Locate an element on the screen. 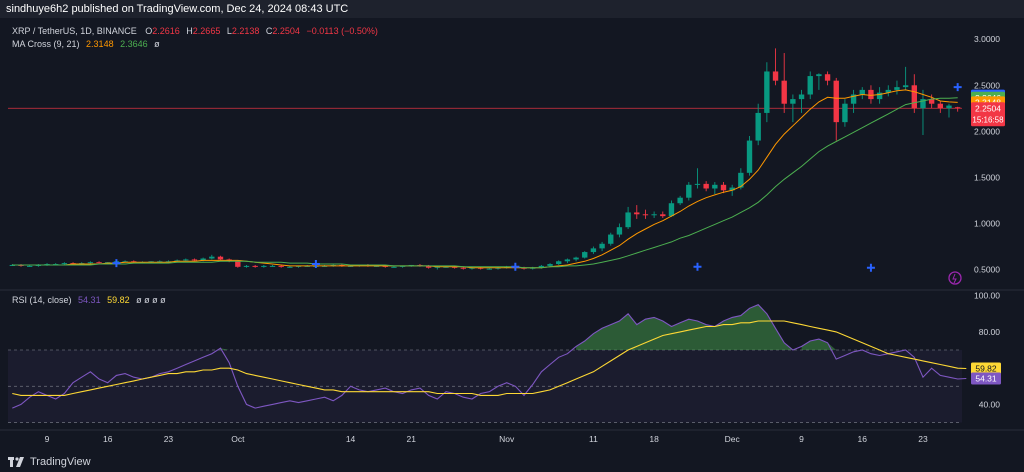 This screenshot has width=1024, height=472. legend-high-value: 2.2665 is located at coordinates (207, 31).